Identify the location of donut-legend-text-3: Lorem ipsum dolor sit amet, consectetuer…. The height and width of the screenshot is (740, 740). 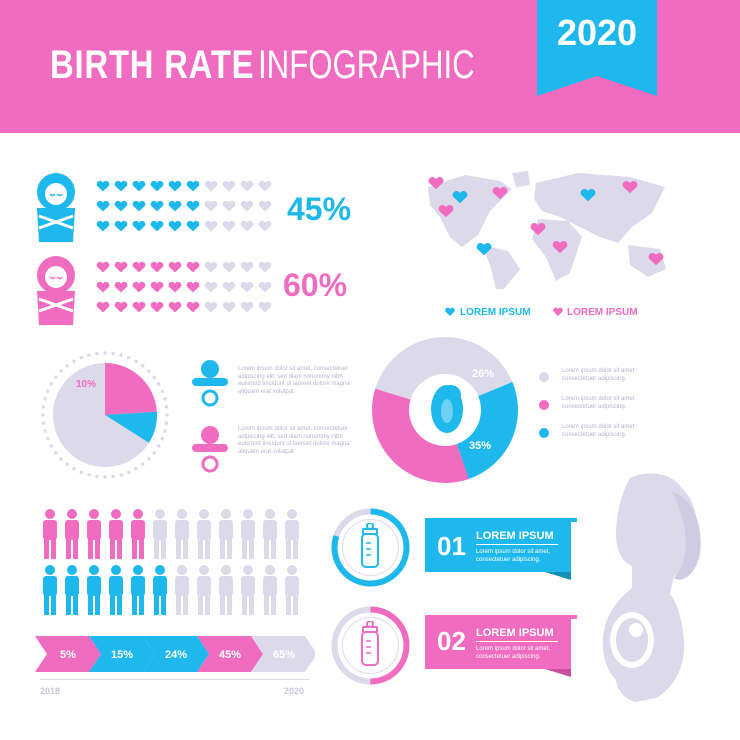
(599, 431).